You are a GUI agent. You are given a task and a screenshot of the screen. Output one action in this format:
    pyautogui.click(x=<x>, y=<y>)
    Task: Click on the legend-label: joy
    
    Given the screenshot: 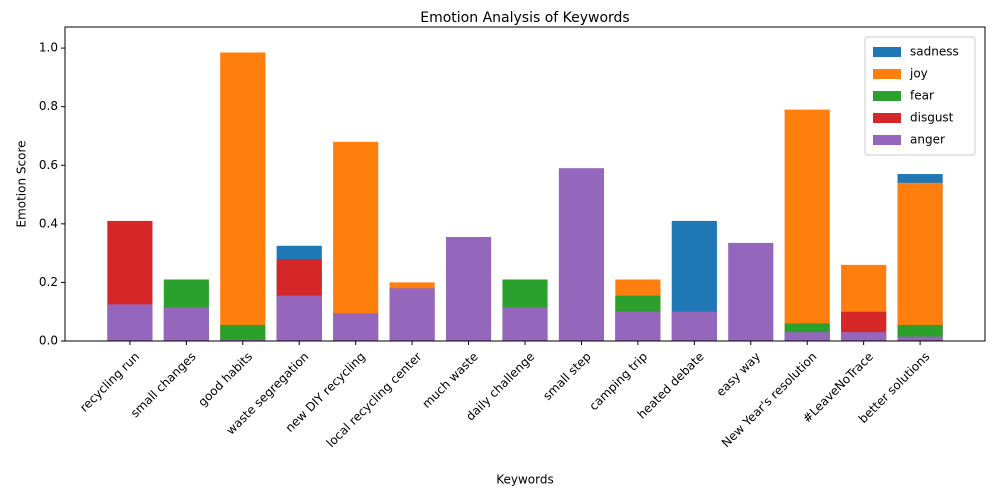 What is the action you would take?
    pyautogui.click(x=918, y=74)
    